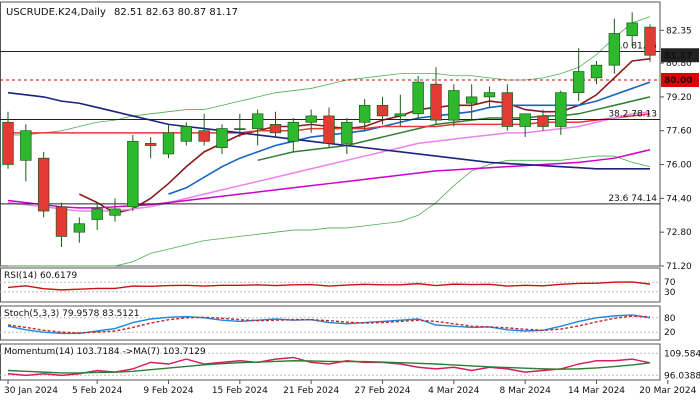 This screenshot has height=404, width=700. Describe the element at coordinates (667, 391) in the screenshot. I see `x-tick-label: 20 Mar 2024` at that location.